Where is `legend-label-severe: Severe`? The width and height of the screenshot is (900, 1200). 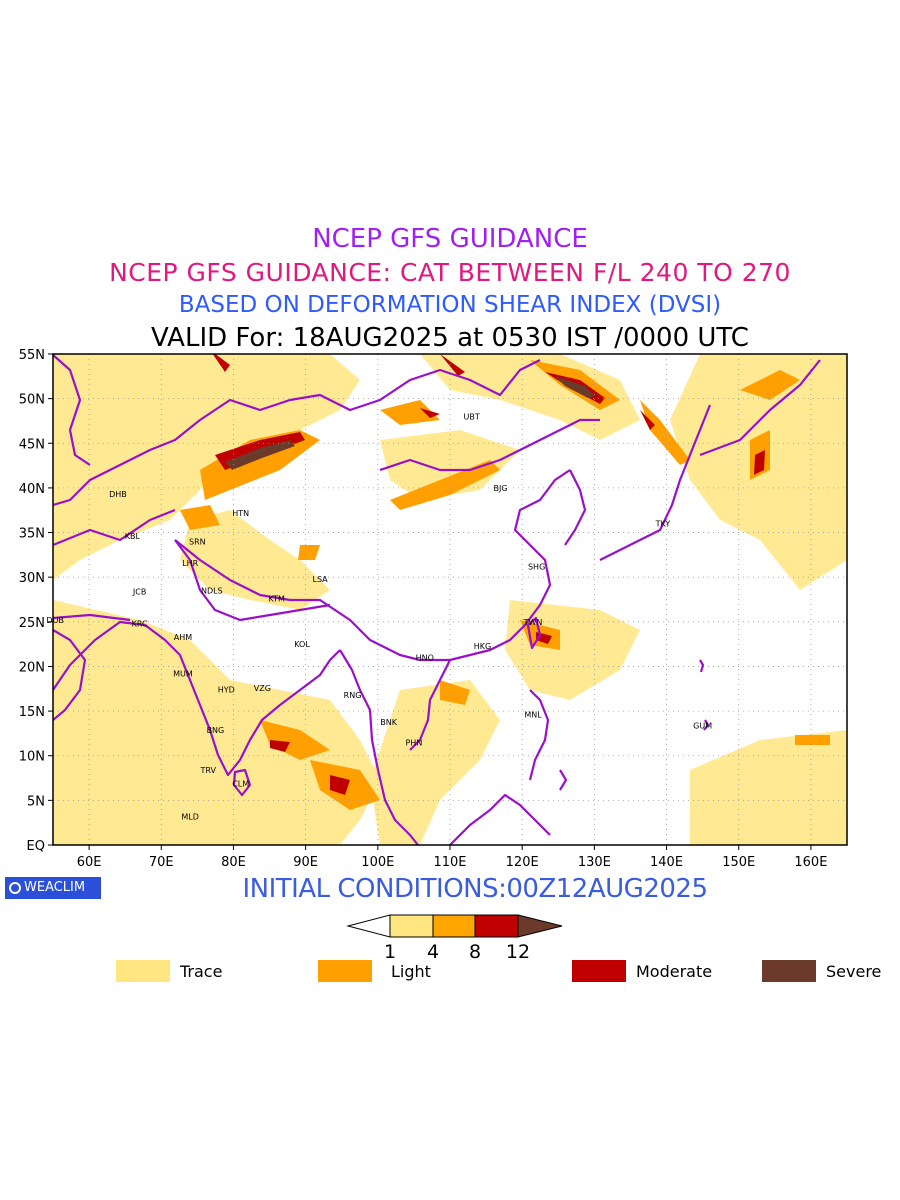 legend-label-severe: Severe is located at coordinates (854, 971).